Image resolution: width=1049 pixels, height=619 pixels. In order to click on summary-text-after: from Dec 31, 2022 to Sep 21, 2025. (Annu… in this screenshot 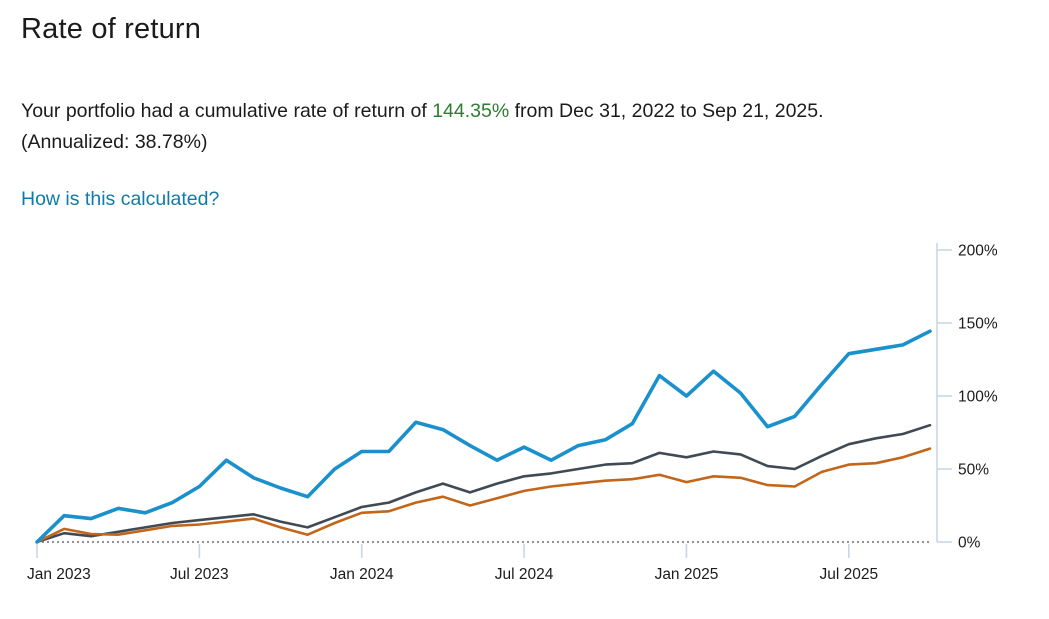, I will do `click(422, 126)`.